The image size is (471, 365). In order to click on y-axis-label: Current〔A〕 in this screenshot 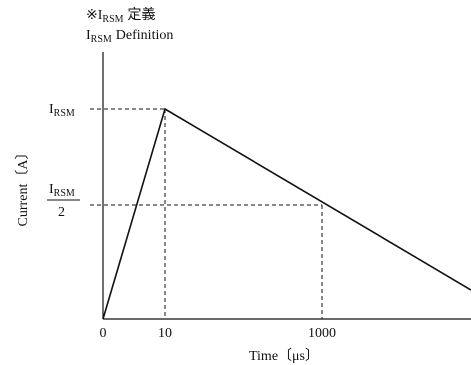, I will do `click(23, 186)`.